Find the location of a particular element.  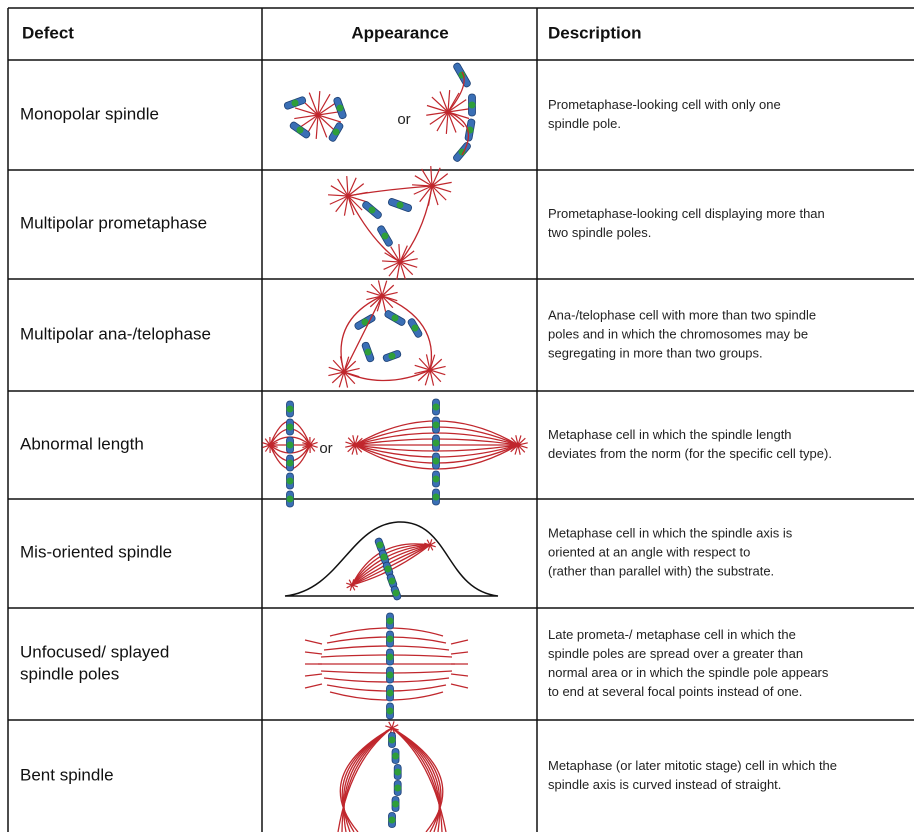

description-line: two spindle poles. is located at coordinates (599, 232).